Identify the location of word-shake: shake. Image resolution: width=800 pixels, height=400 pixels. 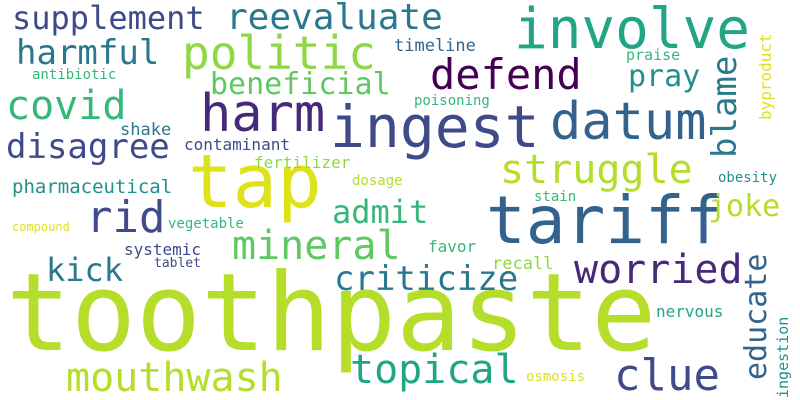
(146, 130).